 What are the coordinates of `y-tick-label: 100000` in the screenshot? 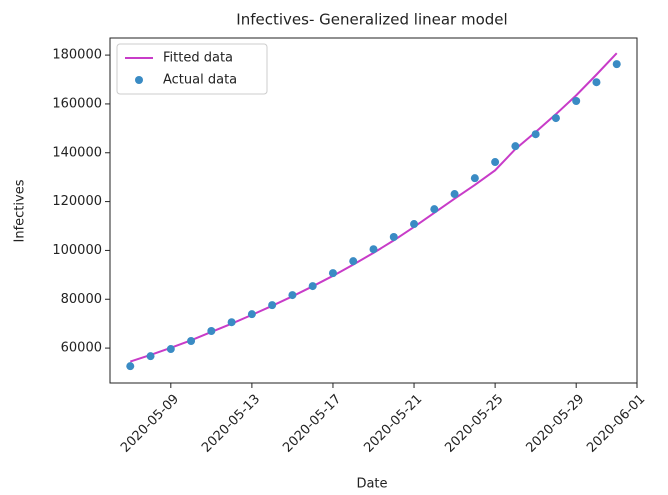 It's located at (77, 250).